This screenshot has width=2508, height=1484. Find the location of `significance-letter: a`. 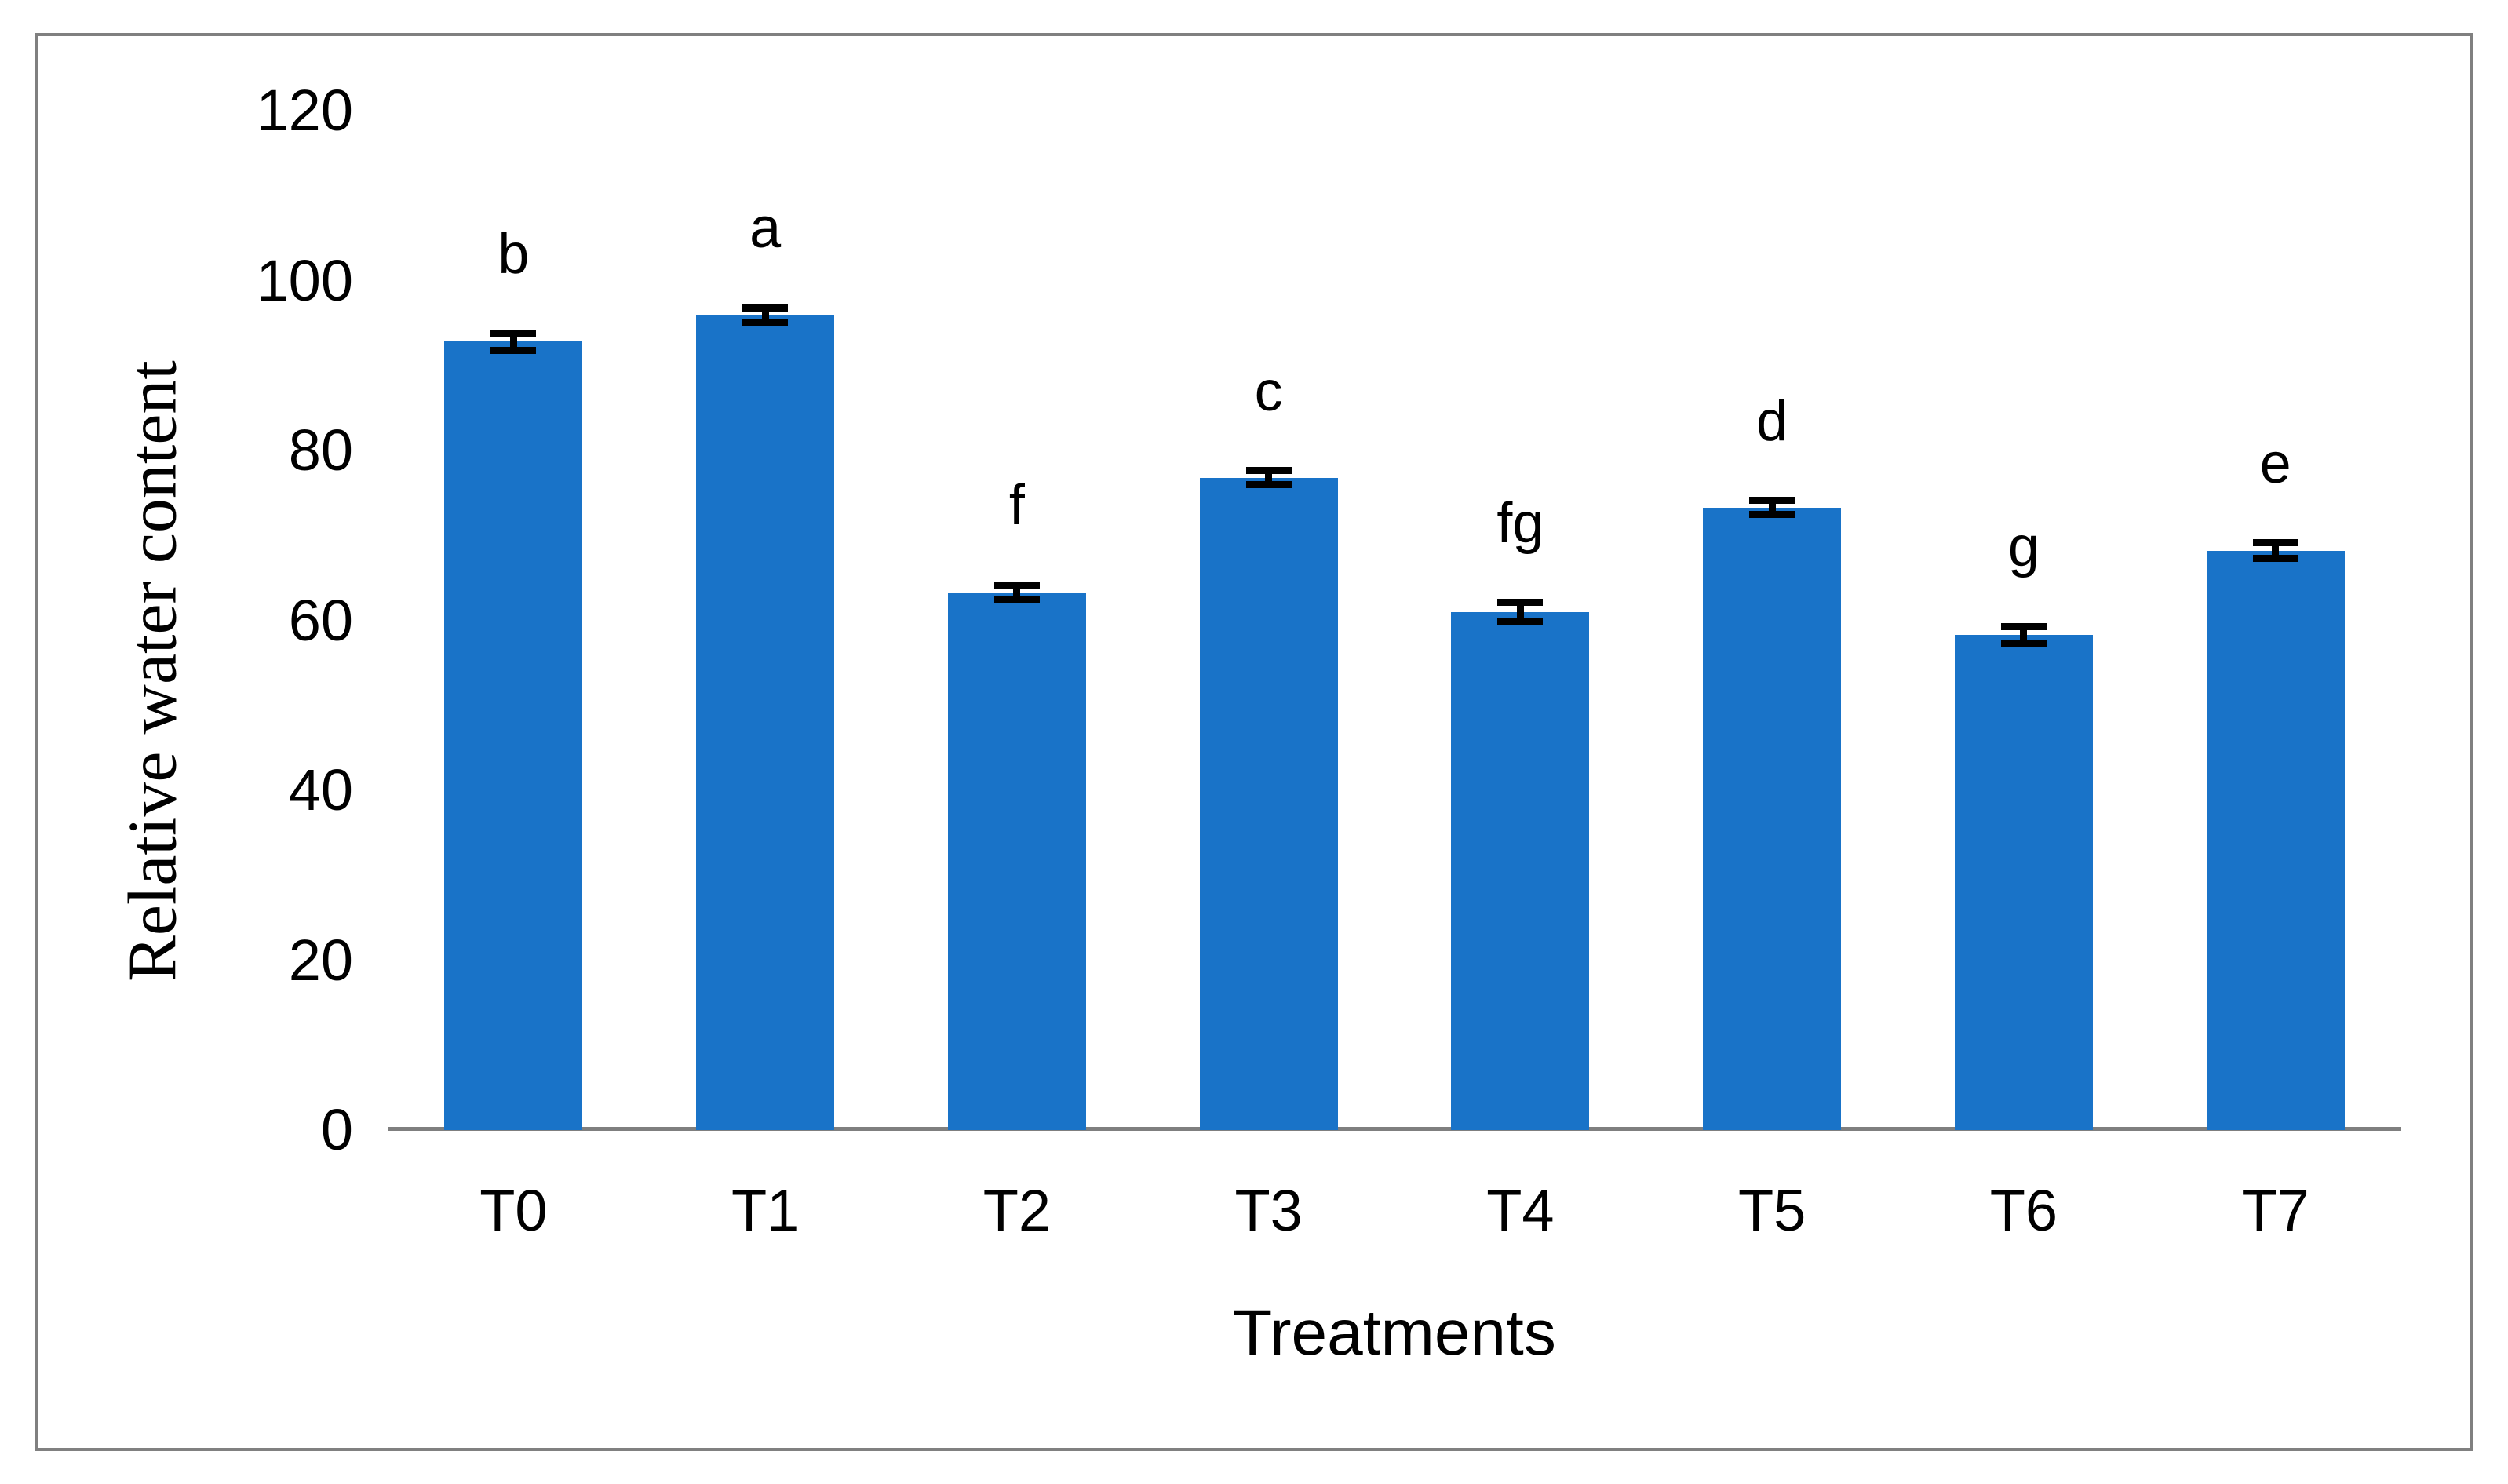

significance-letter: a is located at coordinates (765, 229).